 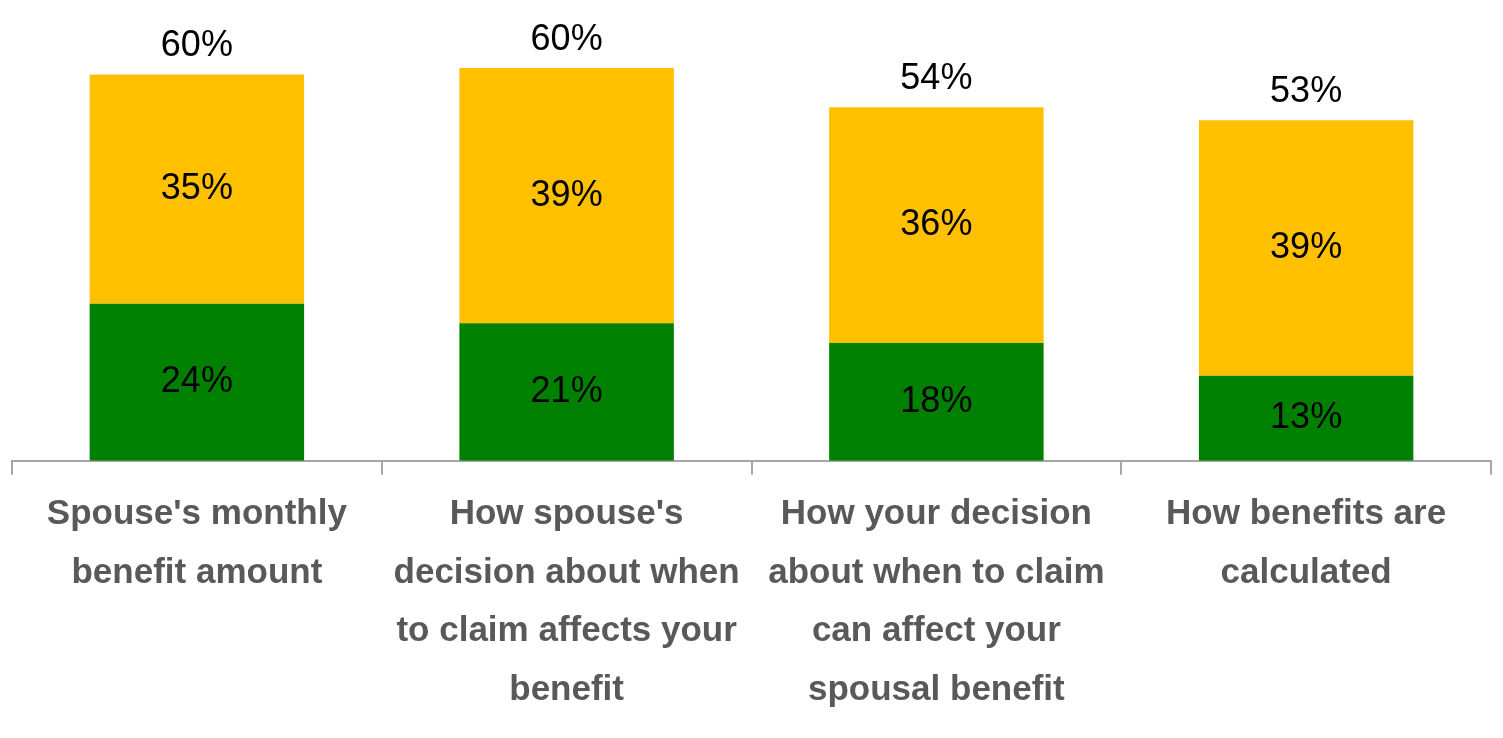 I want to click on data-label: 13%, so click(x=1306, y=416).